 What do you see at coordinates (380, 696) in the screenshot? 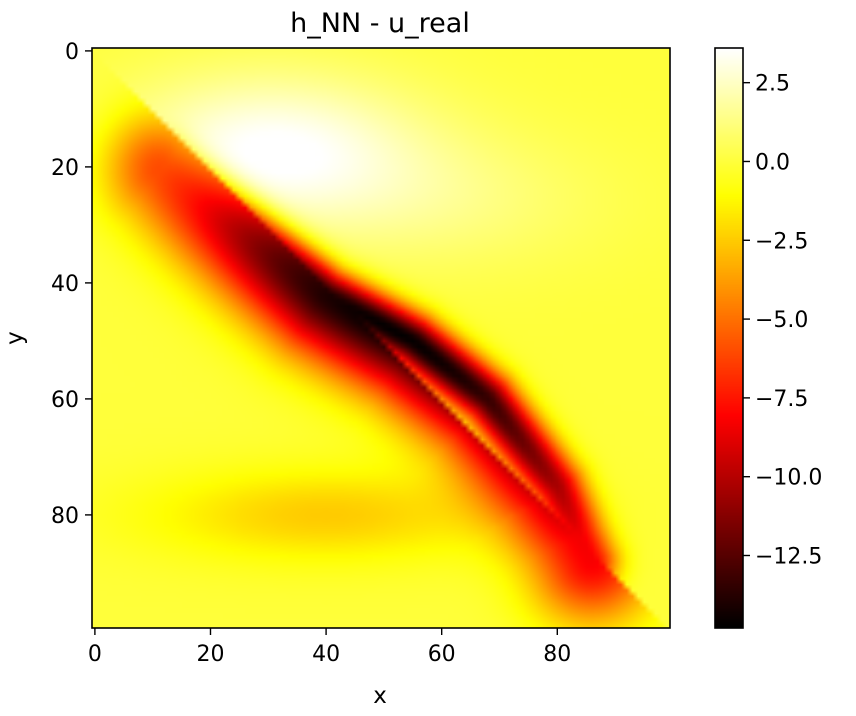
I see `x-axis-label: x` at bounding box center [380, 696].